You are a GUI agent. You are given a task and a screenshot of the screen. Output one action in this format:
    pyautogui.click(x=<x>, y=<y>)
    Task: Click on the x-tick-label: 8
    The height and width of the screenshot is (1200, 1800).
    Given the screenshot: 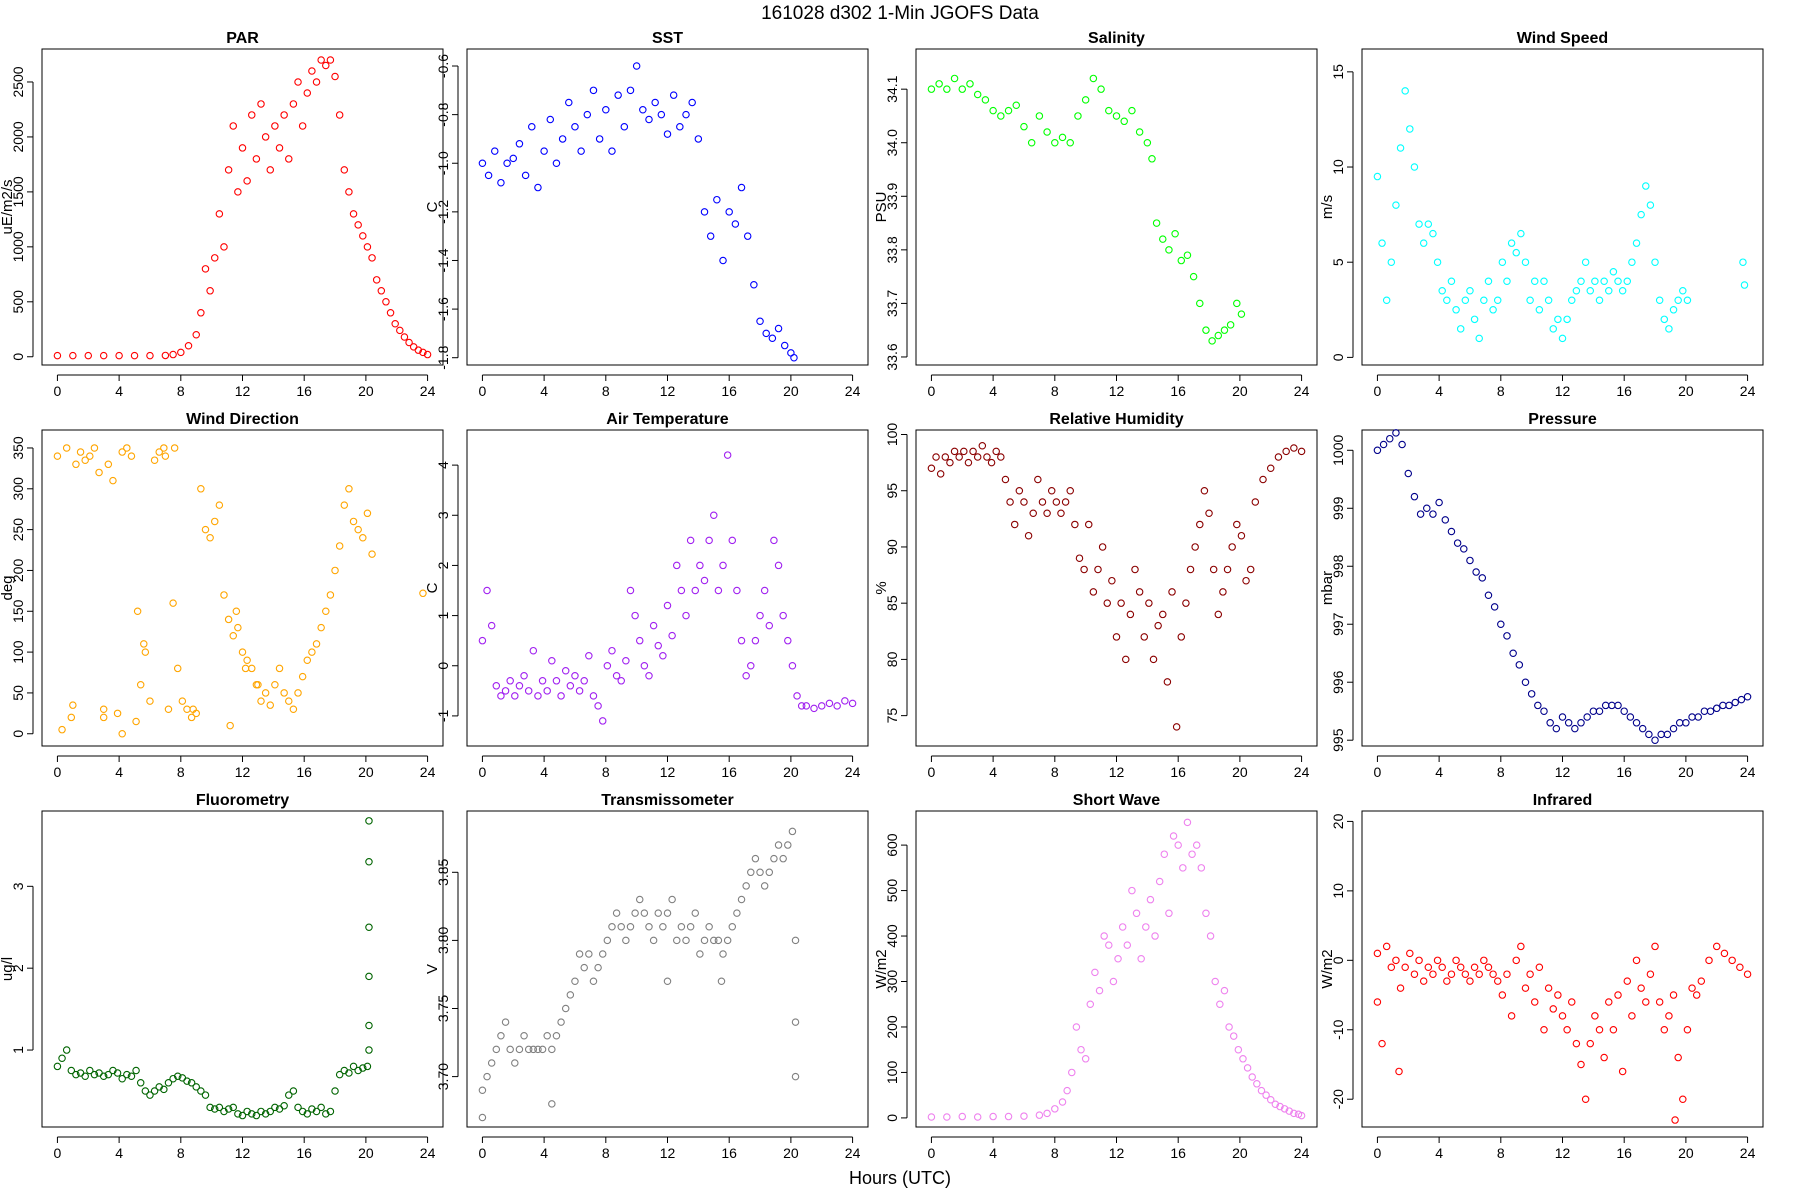 What is the action you would take?
    pyautogui.click(x=181, y=1153)
    